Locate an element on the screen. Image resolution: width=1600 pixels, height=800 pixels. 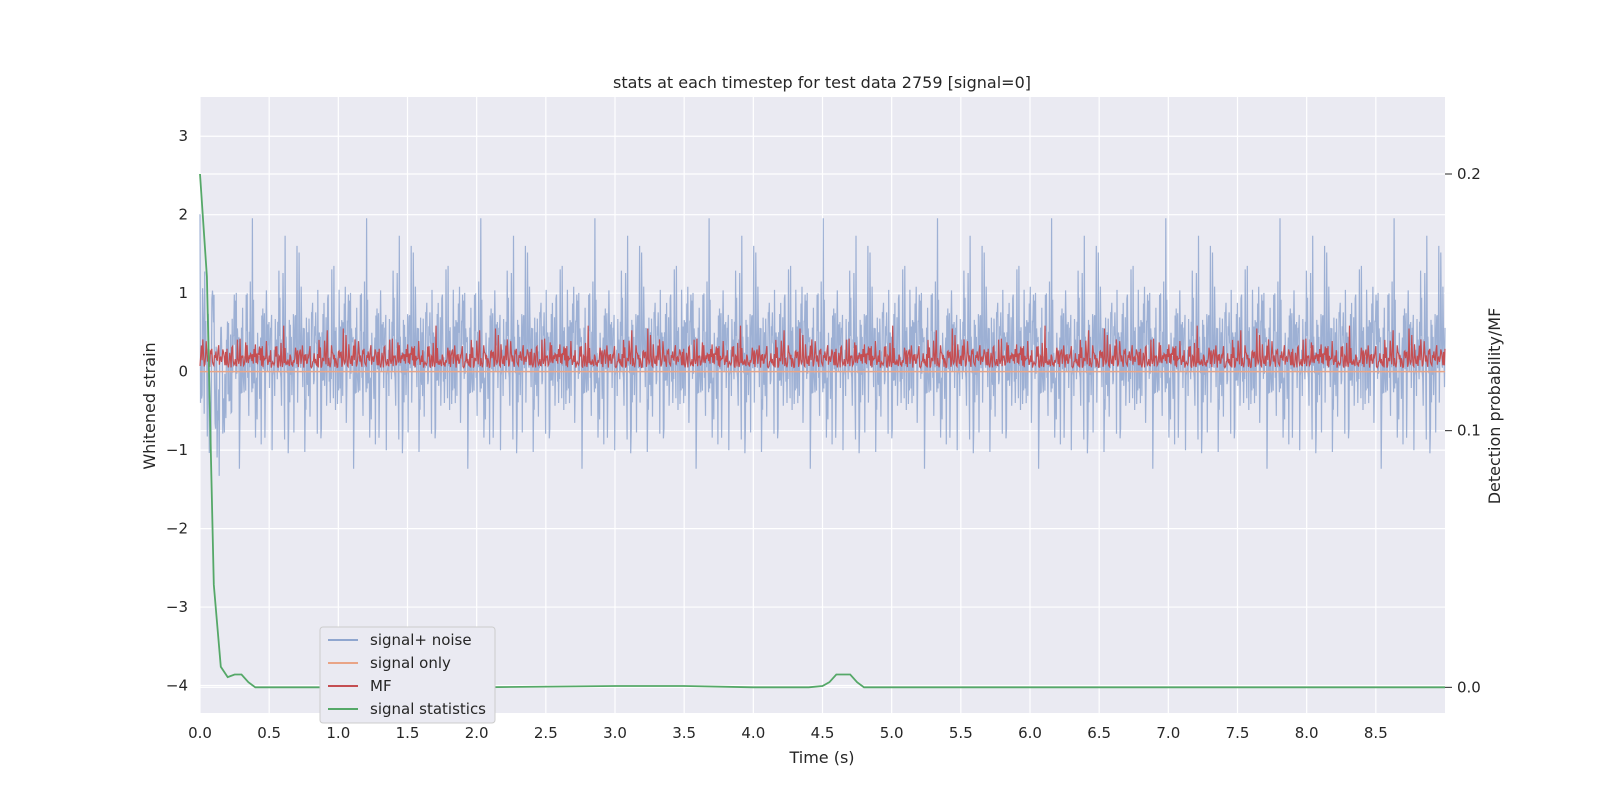
x-tick-label: 6.5 is located at coordinates (1099, 733).